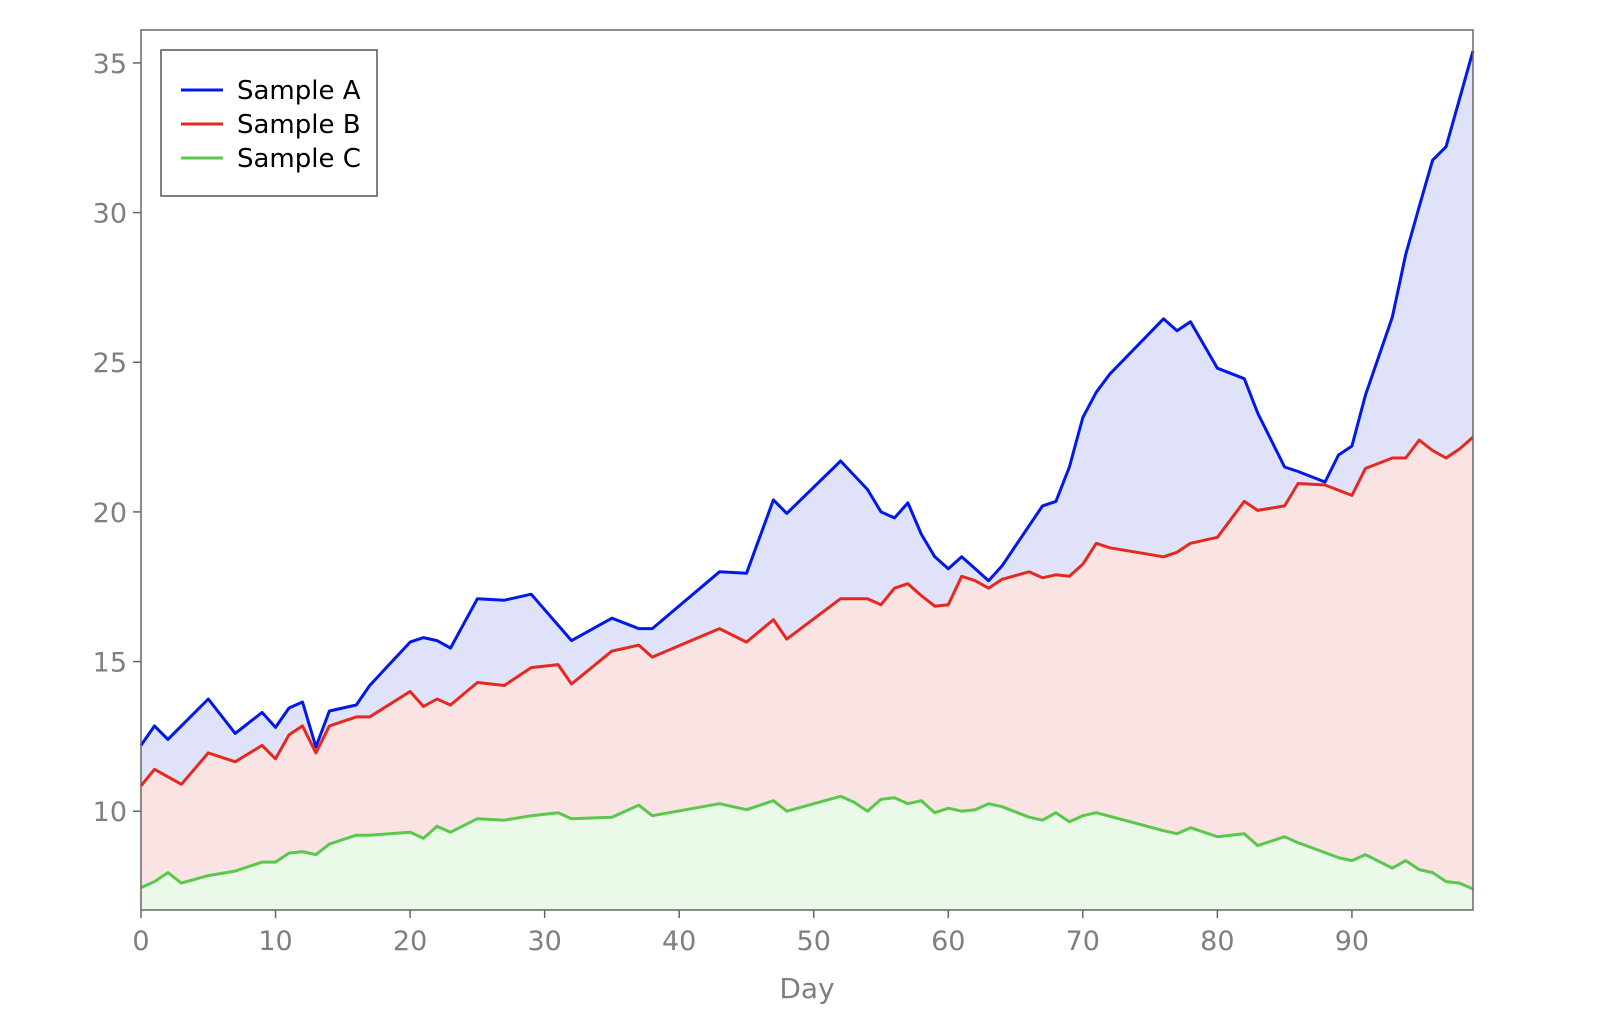 The image size is (1608, 1010). Describe the element at coordinates (110, 64) in the screenshot. I see `y-tick-label: 35` at that location.